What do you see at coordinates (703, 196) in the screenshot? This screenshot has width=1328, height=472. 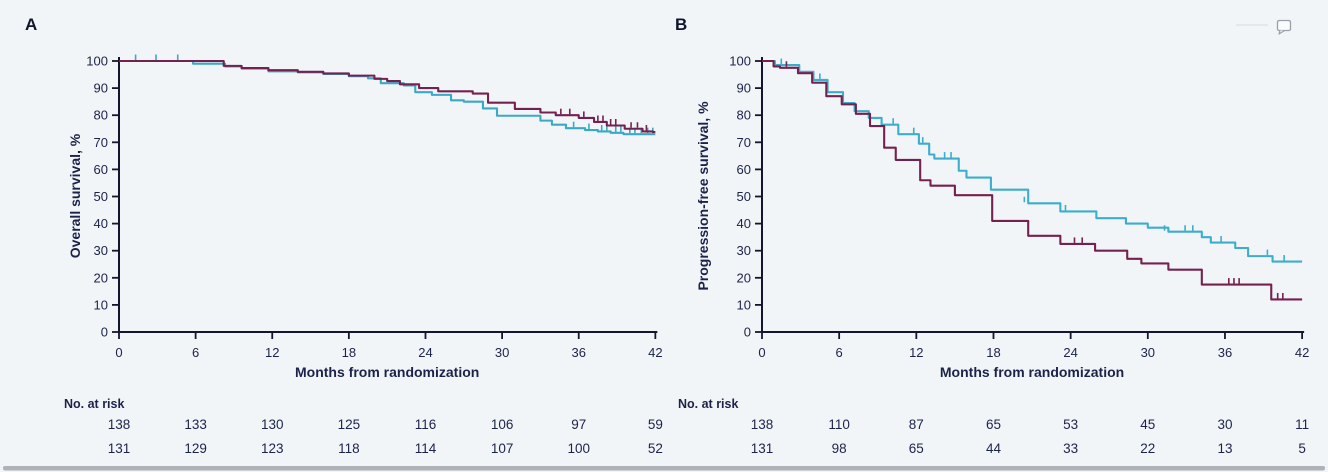 I see `y-axis-title: Progression-free survival, %` at bounding box center [703, 196].